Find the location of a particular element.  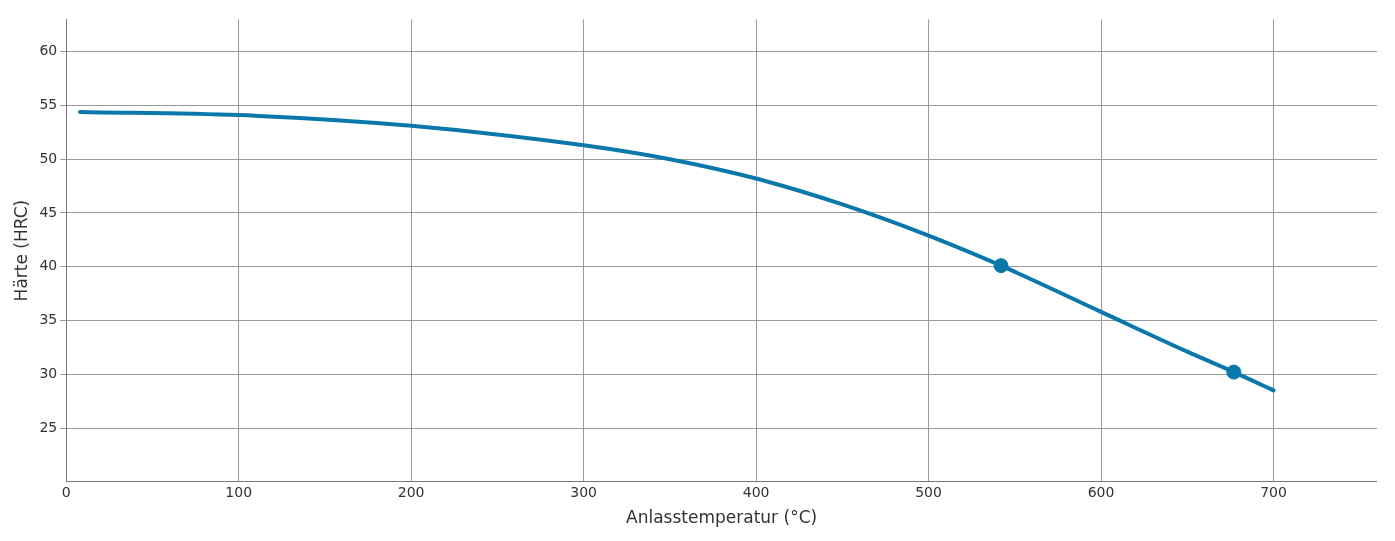

y-tick-label: 60 is located at coordinates (48, 50).